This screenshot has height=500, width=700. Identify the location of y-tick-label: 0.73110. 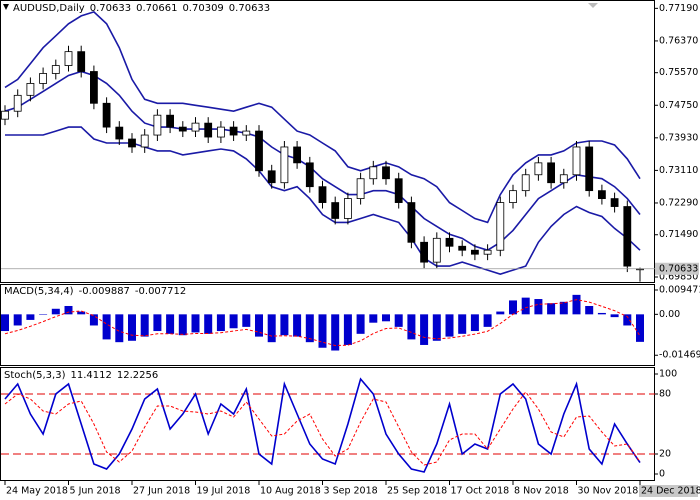
(678, 170).